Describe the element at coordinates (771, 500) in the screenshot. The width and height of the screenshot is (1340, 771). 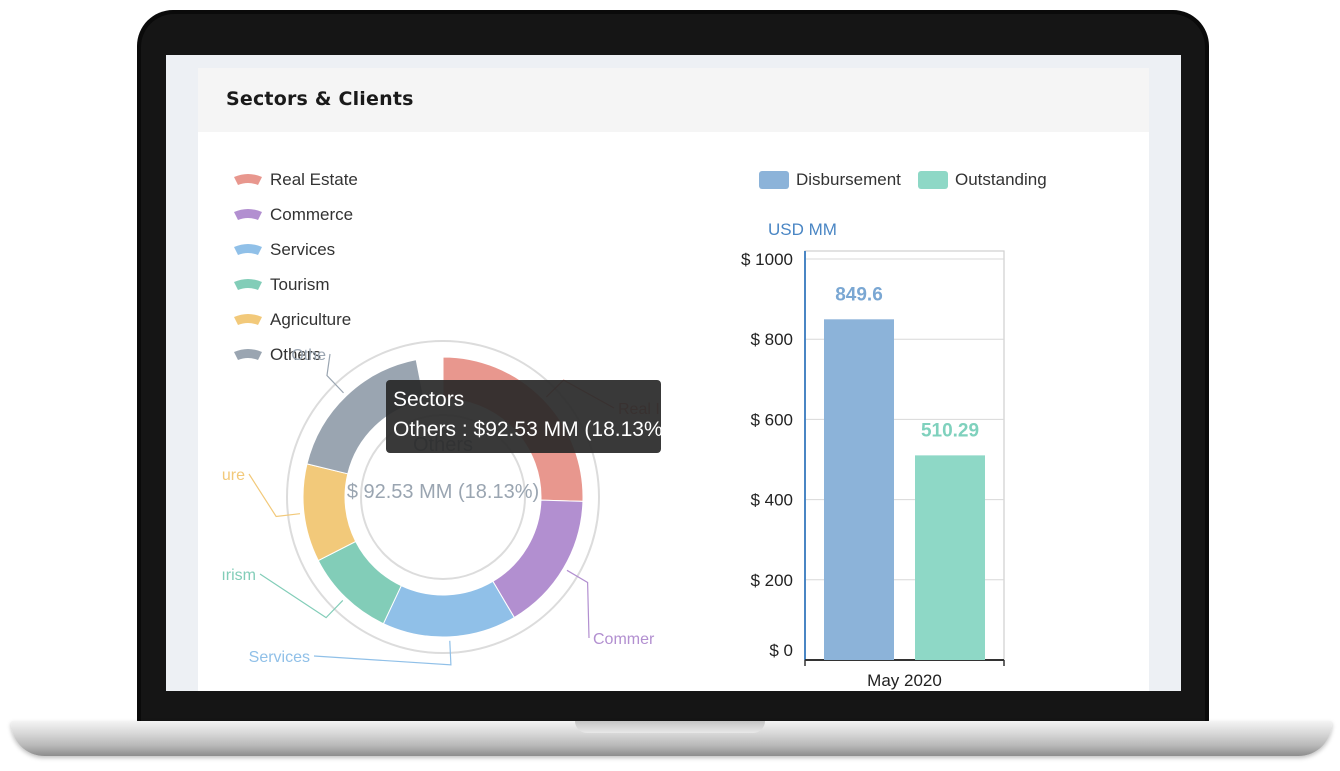
I see `y-tick-label: $ 400` at that location.